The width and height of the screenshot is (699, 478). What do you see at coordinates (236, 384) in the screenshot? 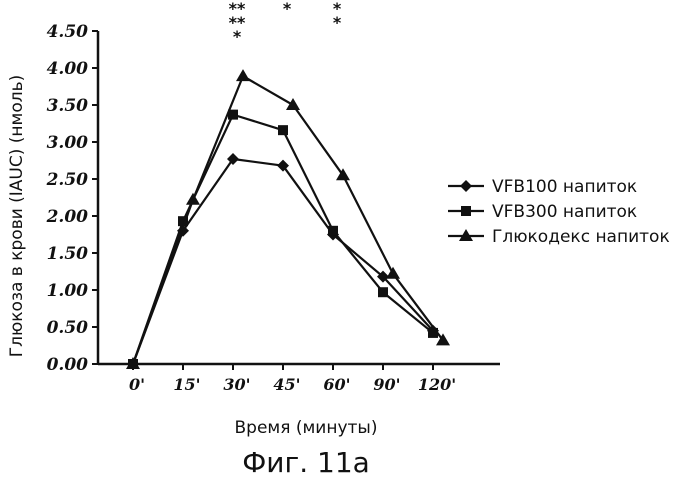
I see `x-tick-label: 30'` at bounding box center [236, 384].